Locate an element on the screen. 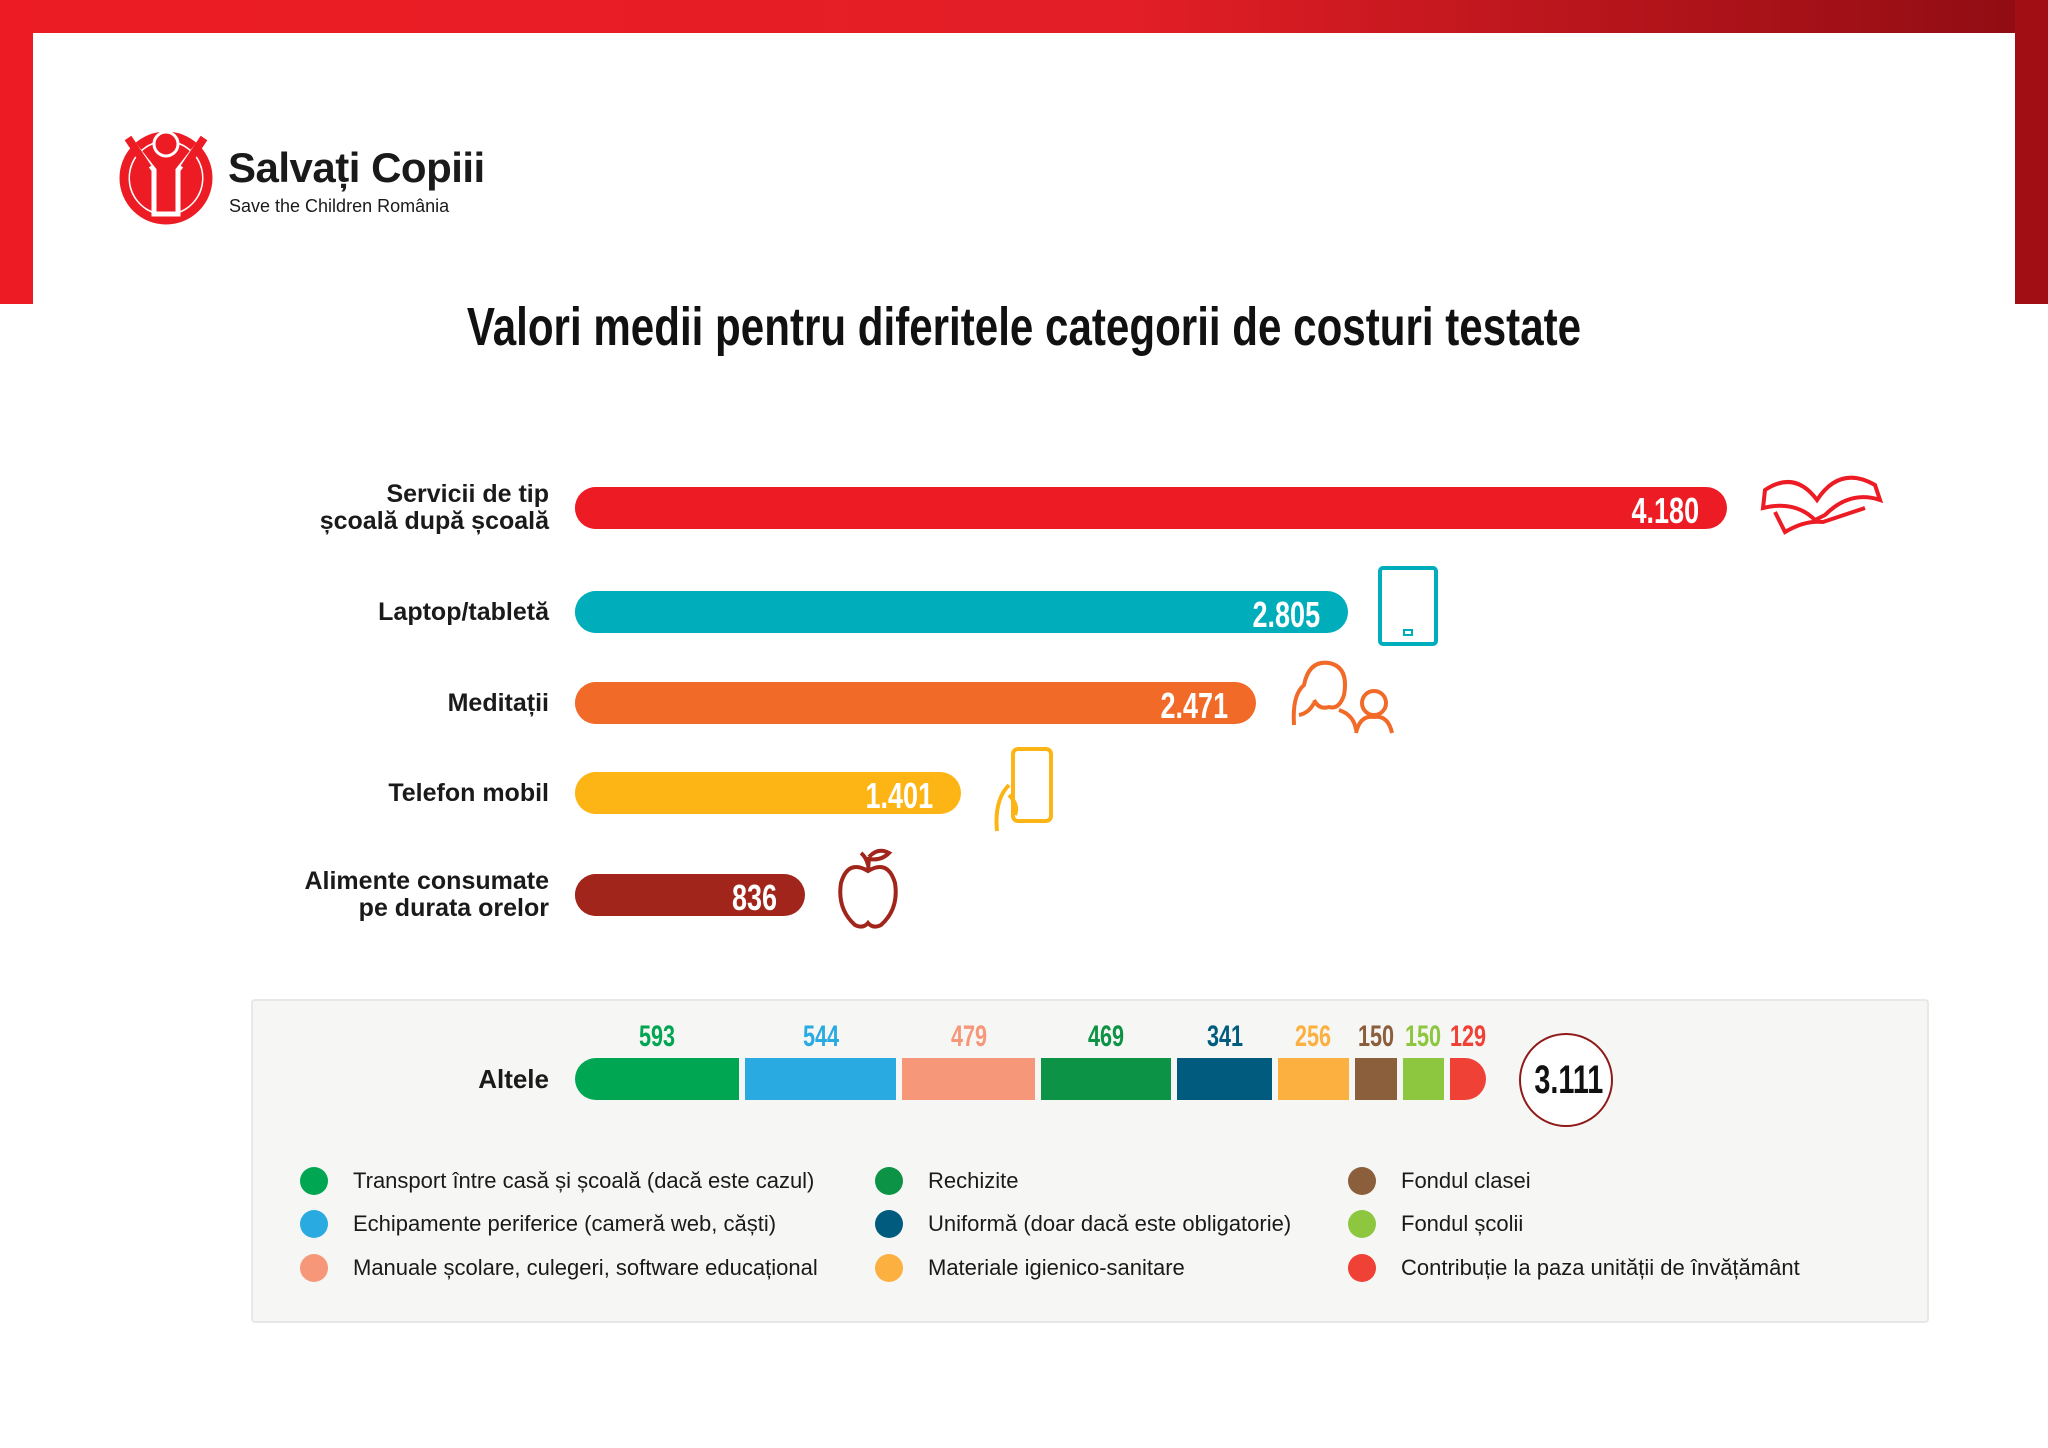 This screenshot has width=2048, height=1448. category-label-line: Alimente consumate is located at coordinates (426, 881).